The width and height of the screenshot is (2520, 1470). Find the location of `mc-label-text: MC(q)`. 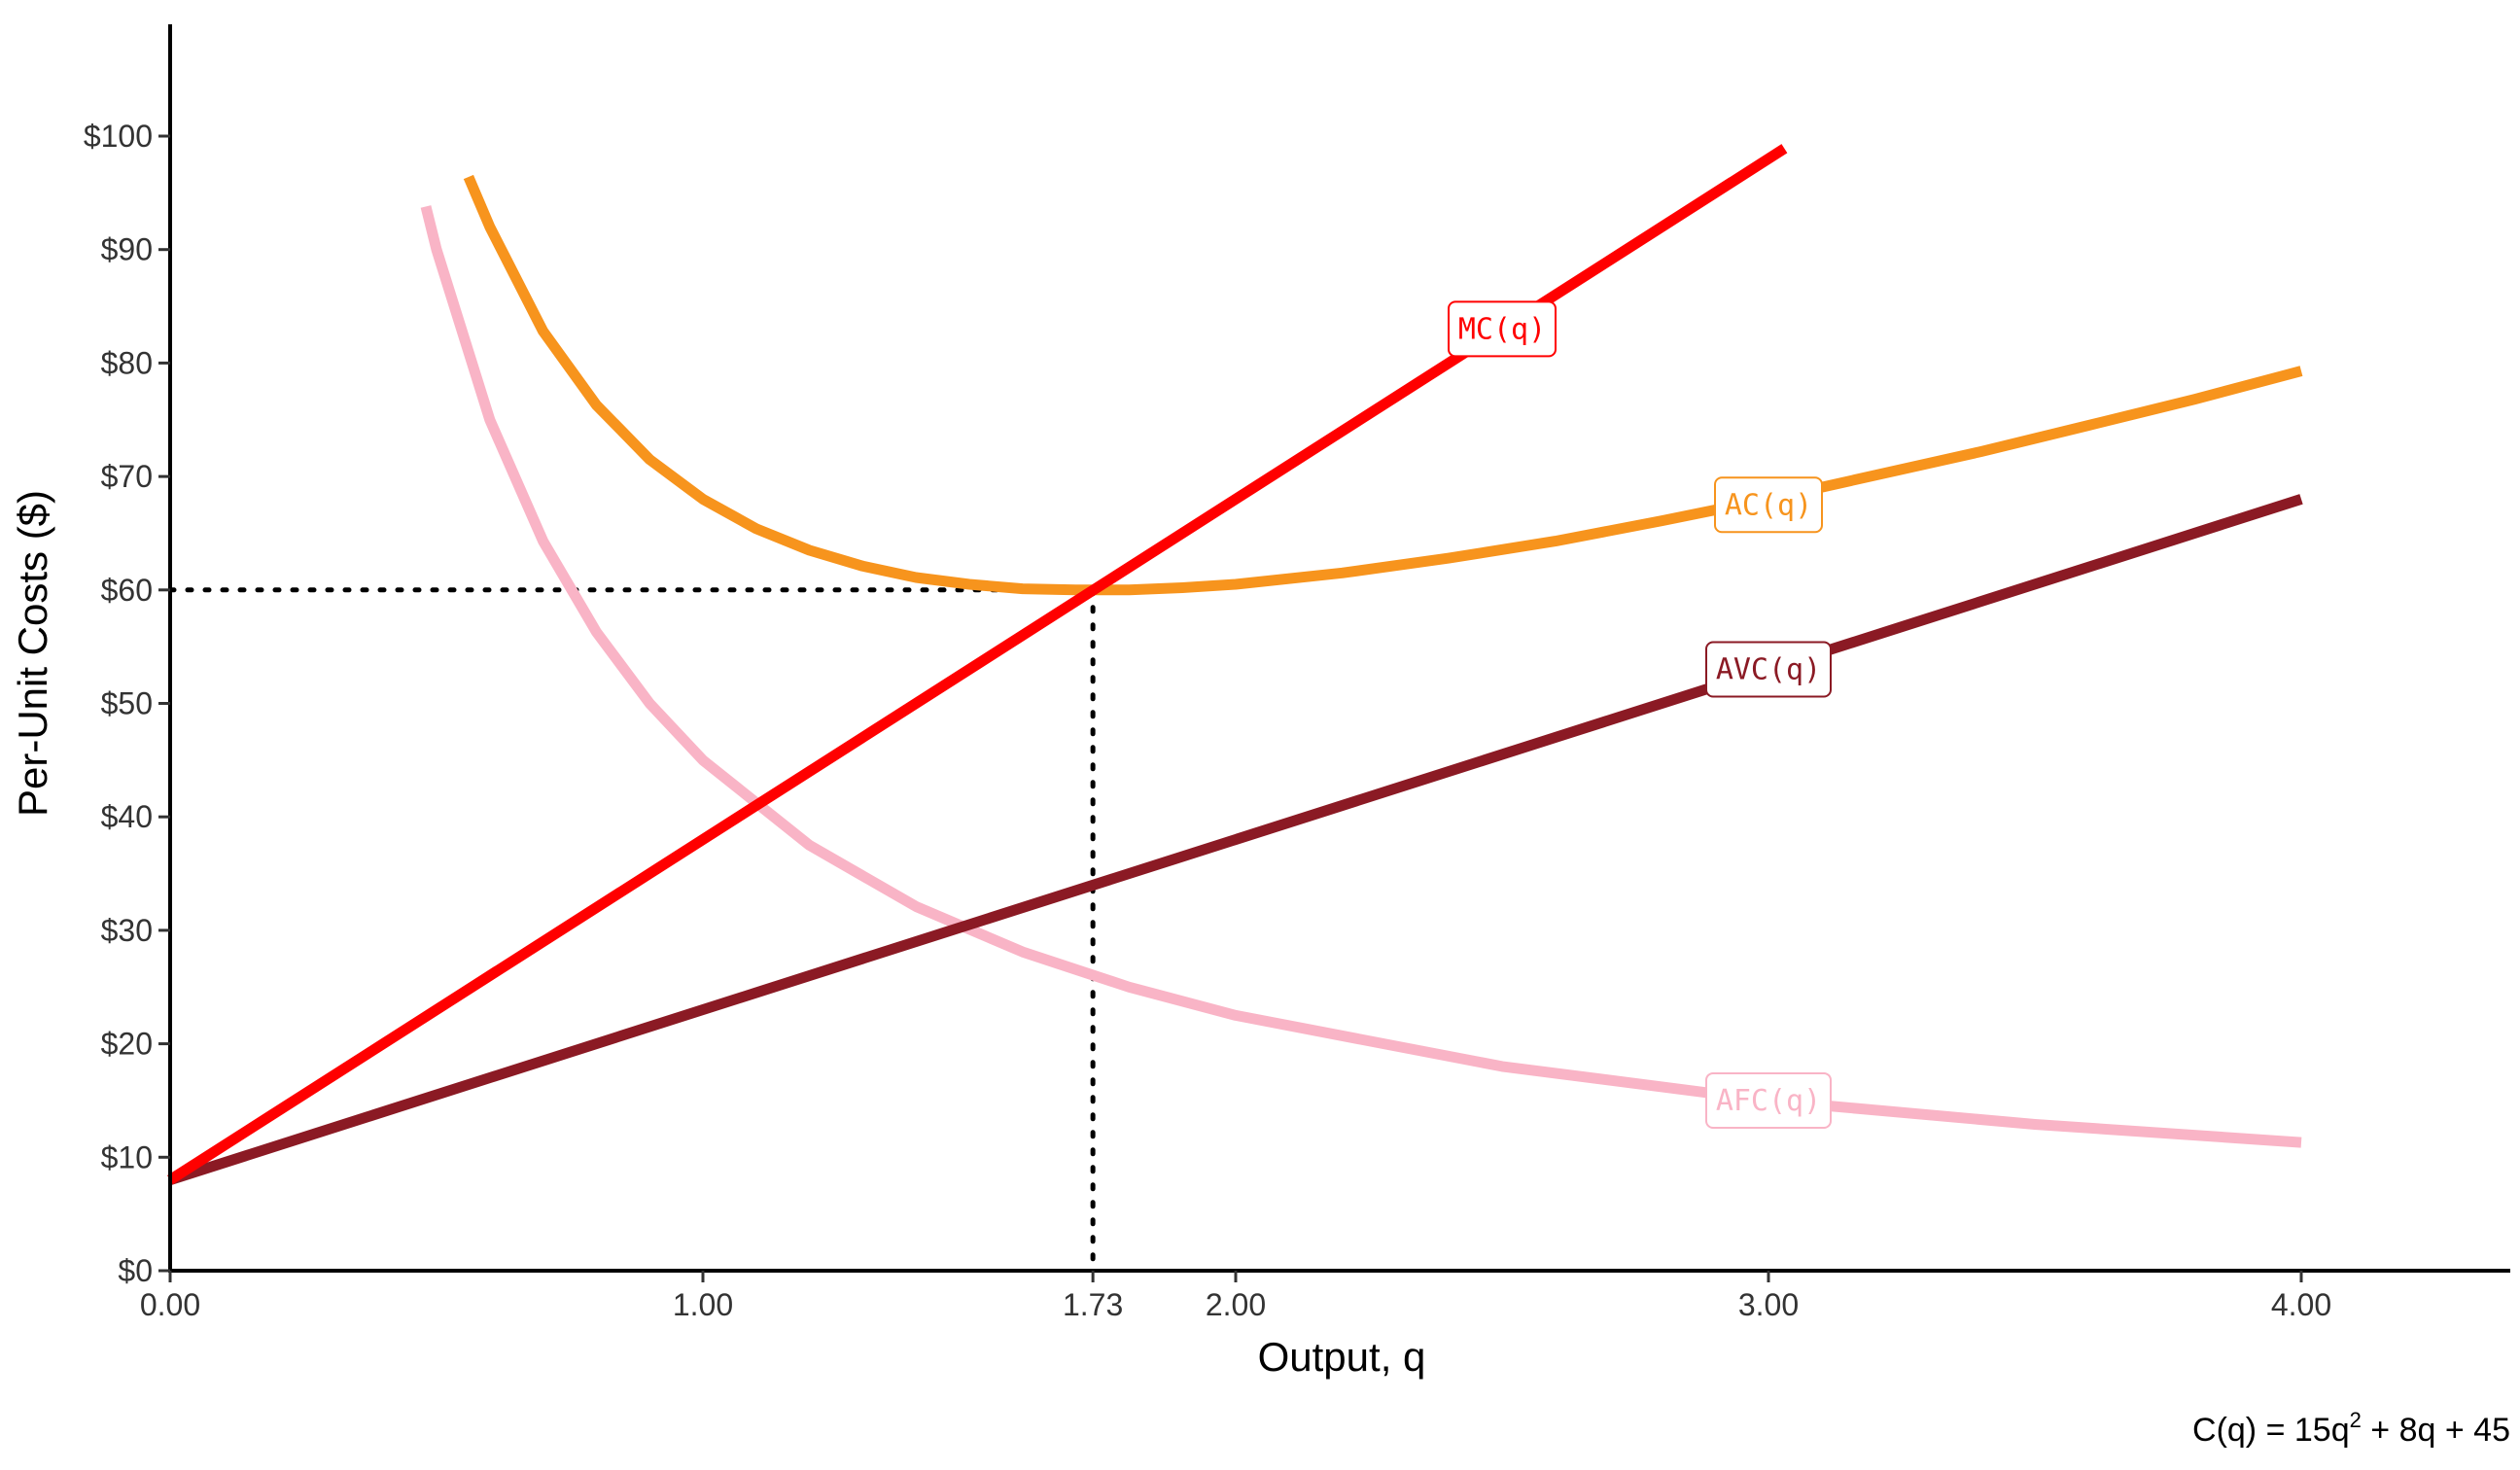

mc-label-text: MC(q) is located at coordinates (1502, 329).